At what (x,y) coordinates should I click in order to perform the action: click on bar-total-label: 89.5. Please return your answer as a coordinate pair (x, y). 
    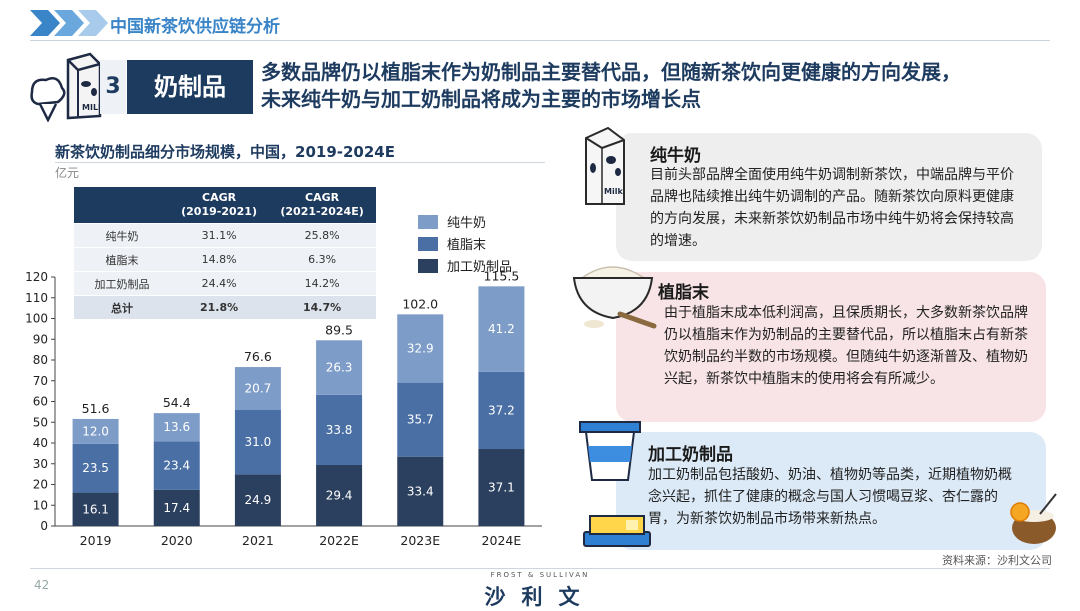
    Looking at the image, I should click on (339, 329).